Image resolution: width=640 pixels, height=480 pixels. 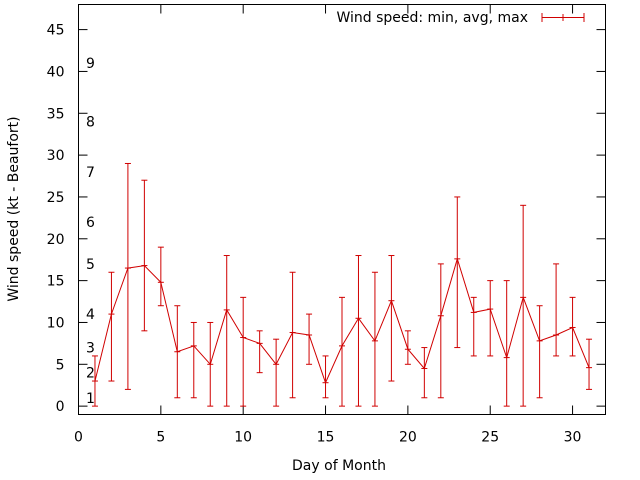 What do you see at coordinates (90, 265) in the screenshot?
I see `beaufort-label: 5` at bounding box center [90, 265].